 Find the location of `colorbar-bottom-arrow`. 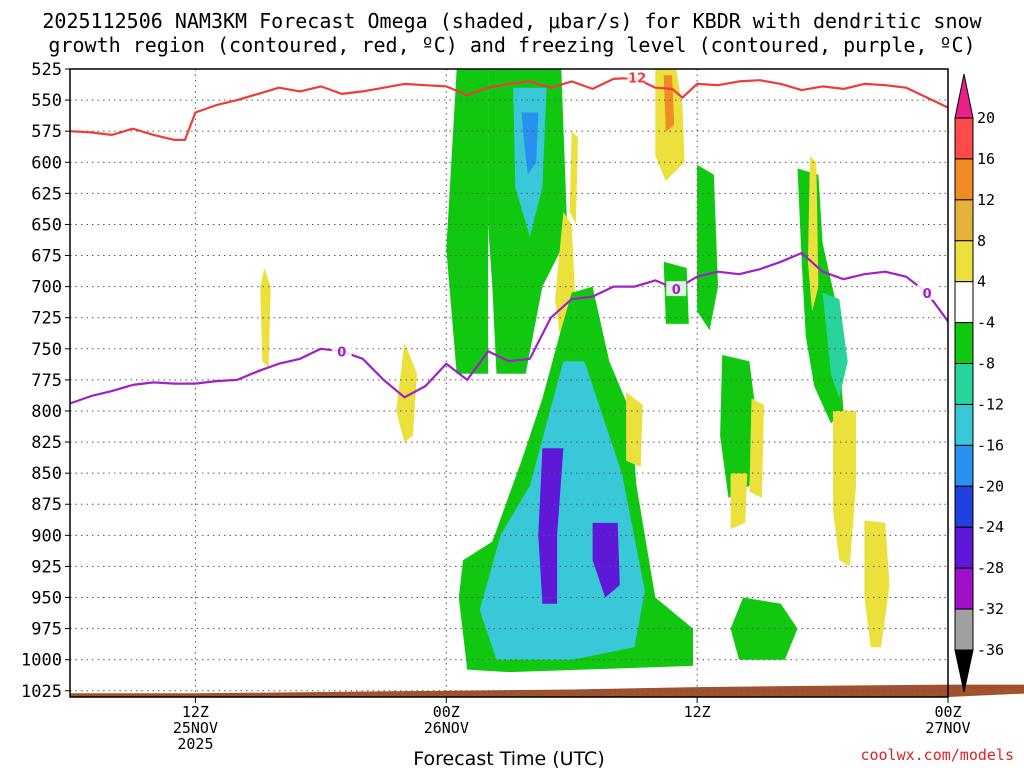

colorbar-bottom-arrow is located at coordinates (964, 671).